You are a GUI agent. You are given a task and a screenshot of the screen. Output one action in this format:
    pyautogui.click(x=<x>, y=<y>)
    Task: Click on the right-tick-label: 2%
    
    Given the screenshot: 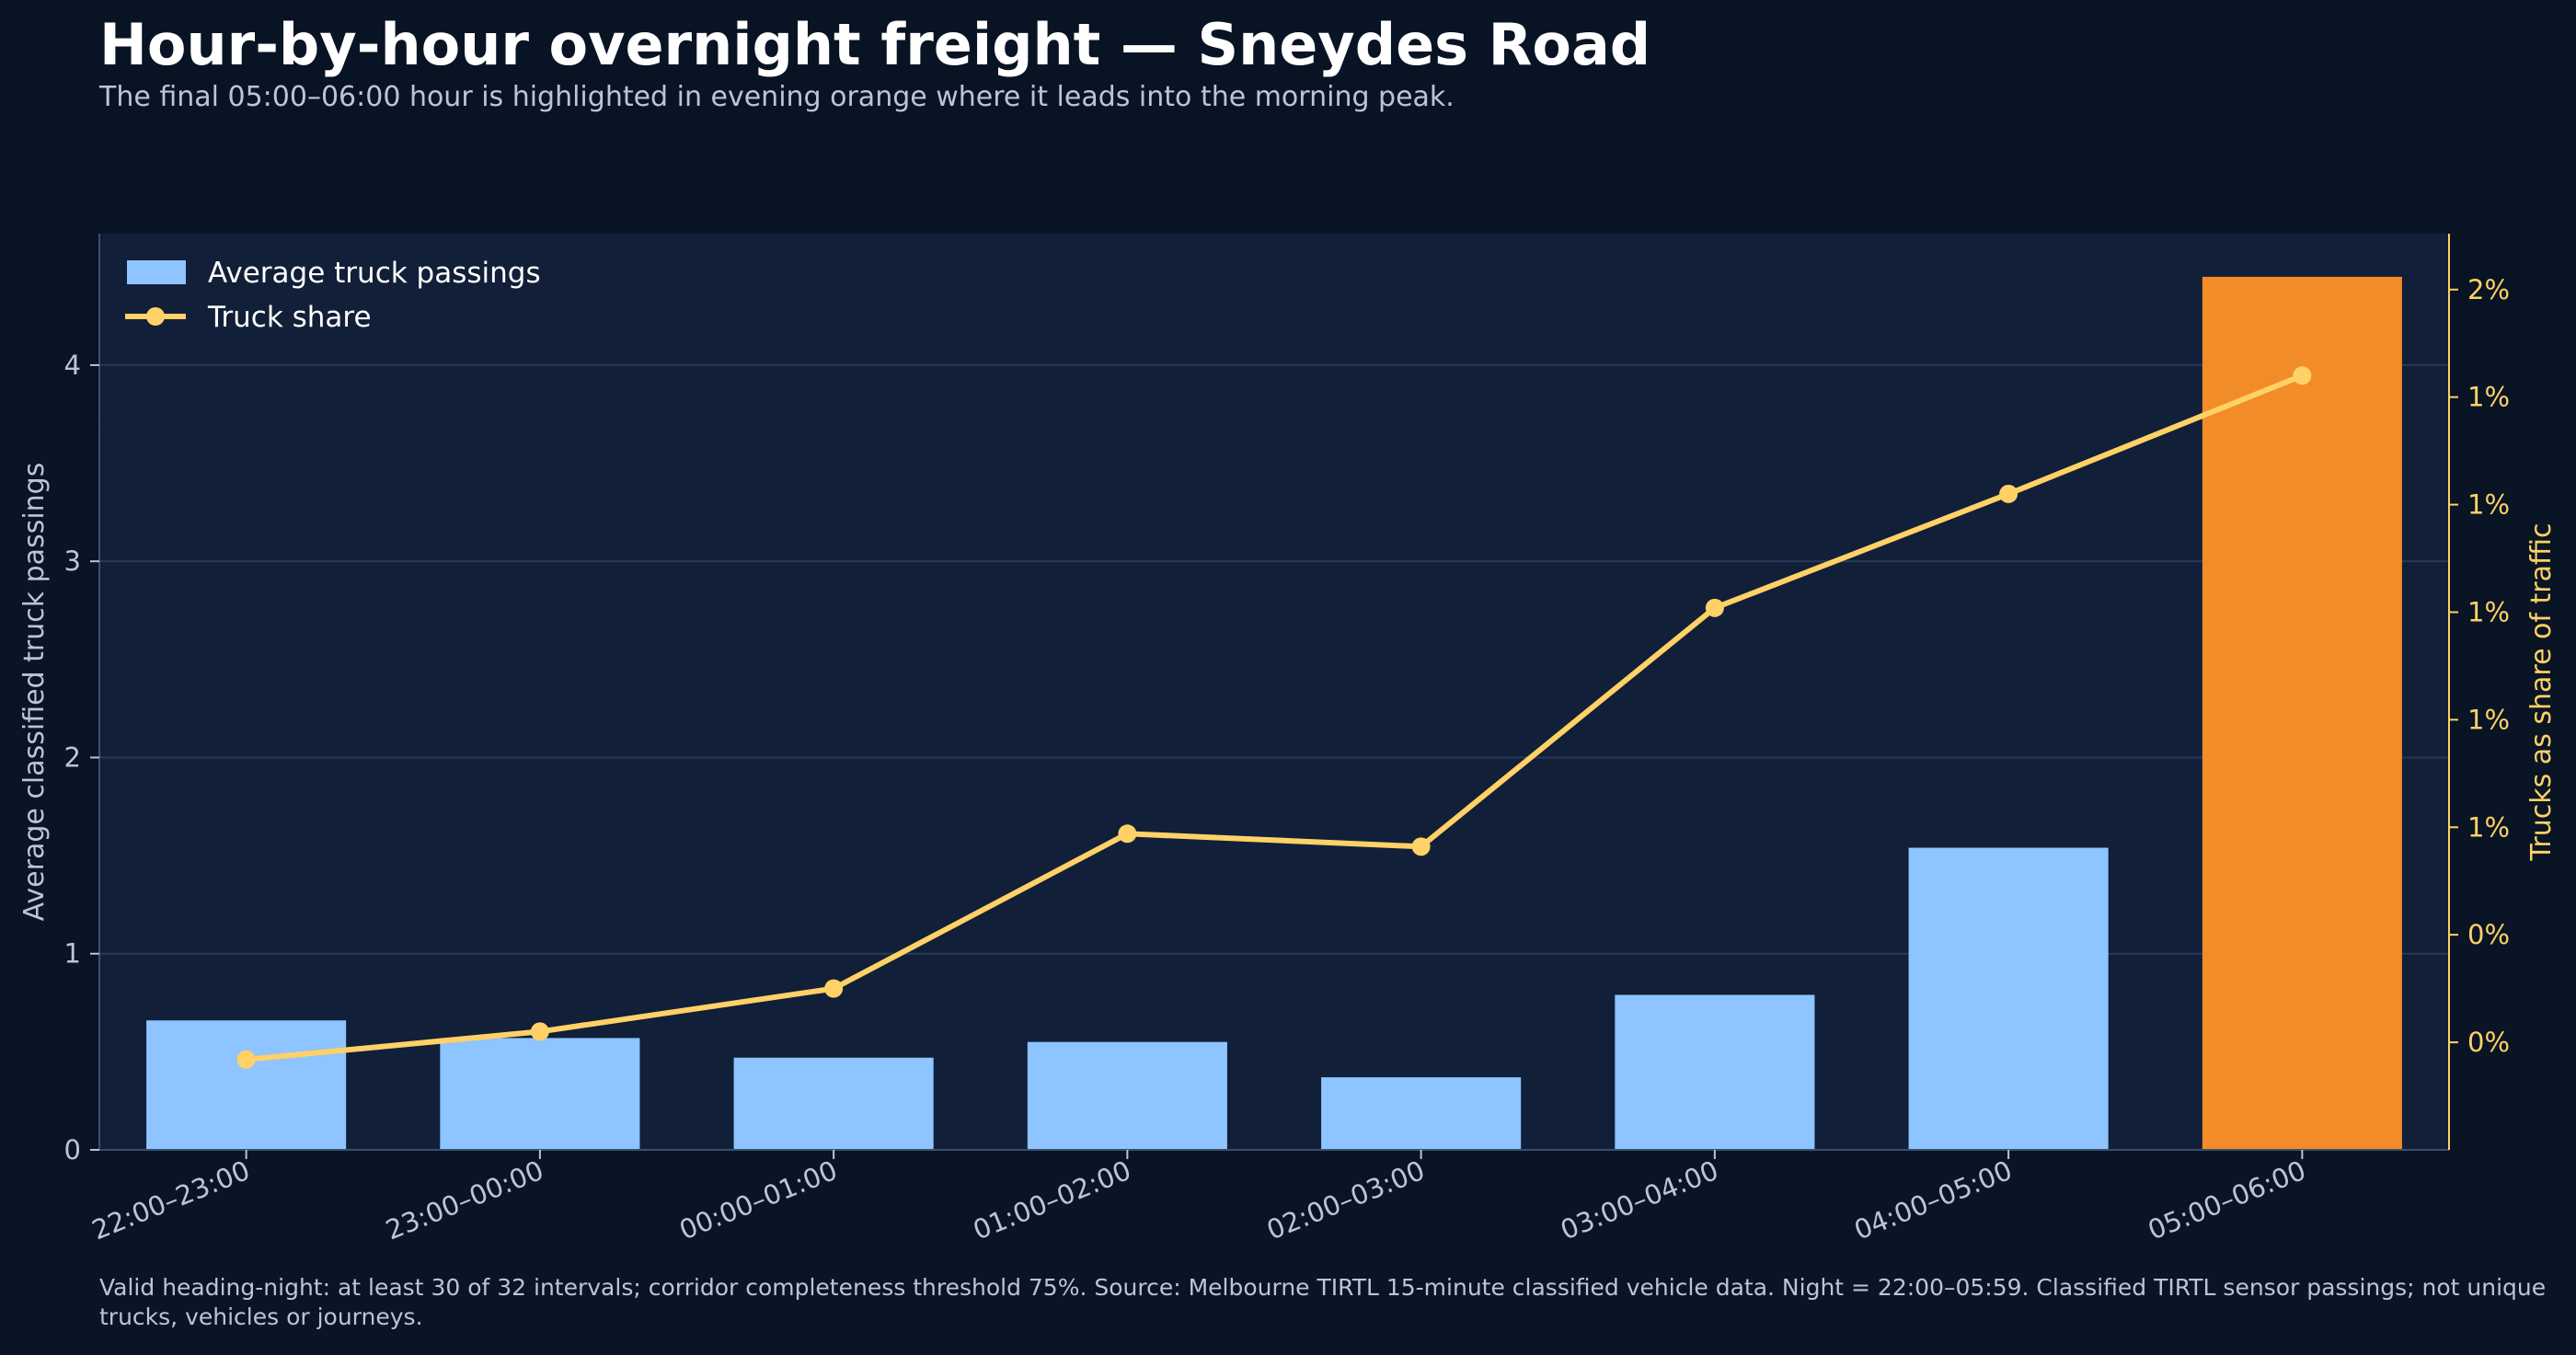 What is the action you would take?
    pyautogui.click(x=2488, y=289)
    